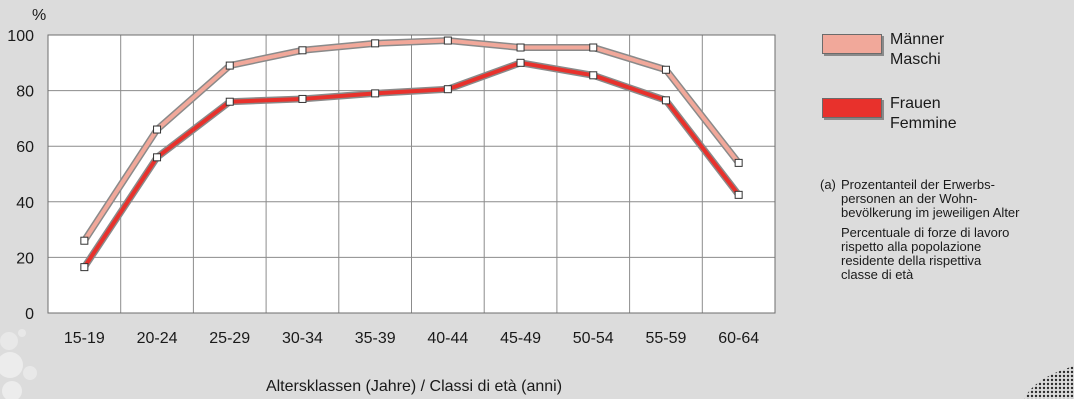  I want to click on footnote-de-line: personen an der Wohn-, so click(909, 198).